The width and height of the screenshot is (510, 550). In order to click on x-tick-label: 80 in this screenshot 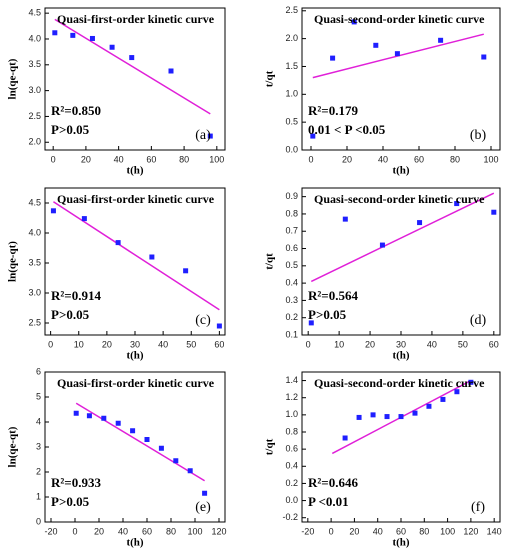, I will do `click(455, 159)`.